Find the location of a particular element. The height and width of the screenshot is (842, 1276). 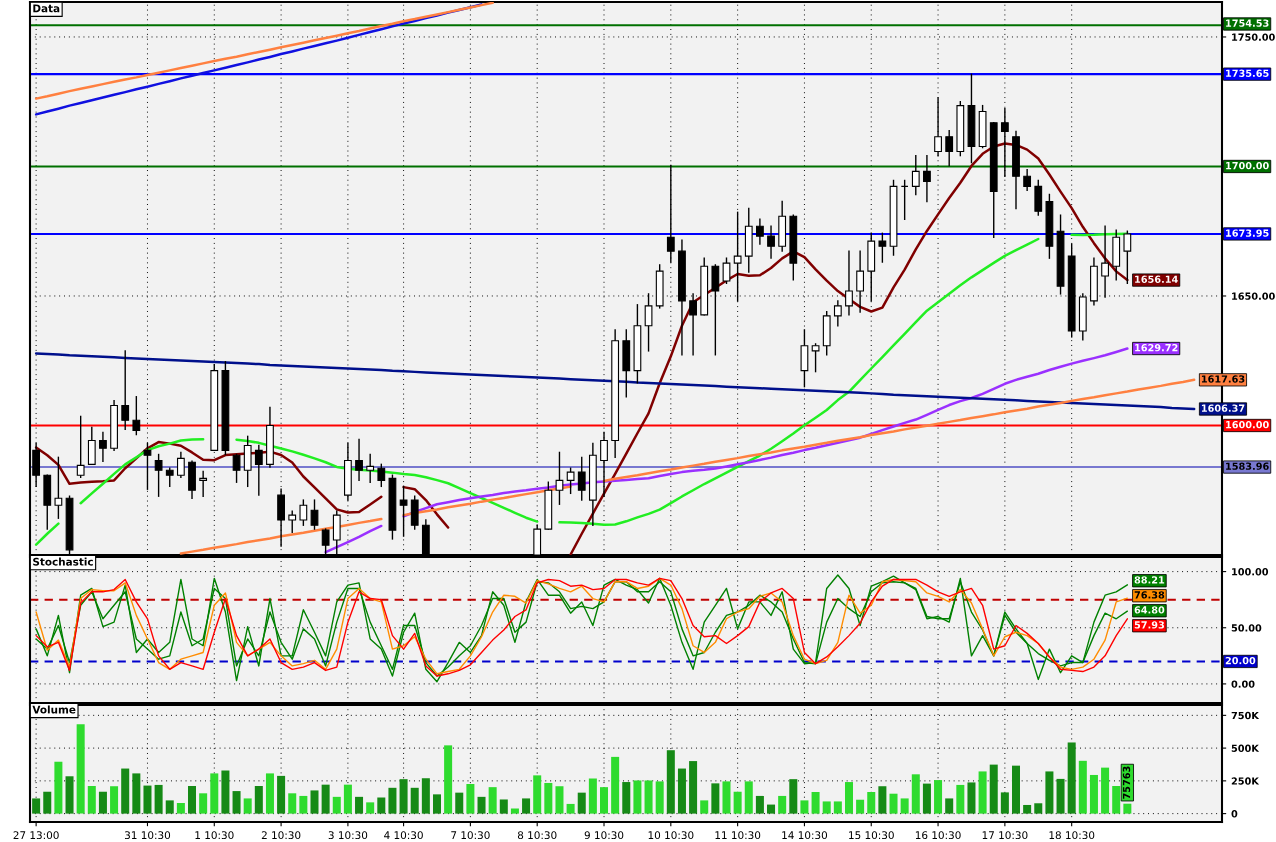

data-label: 1656.14 is located at coordinates (1156, 279).